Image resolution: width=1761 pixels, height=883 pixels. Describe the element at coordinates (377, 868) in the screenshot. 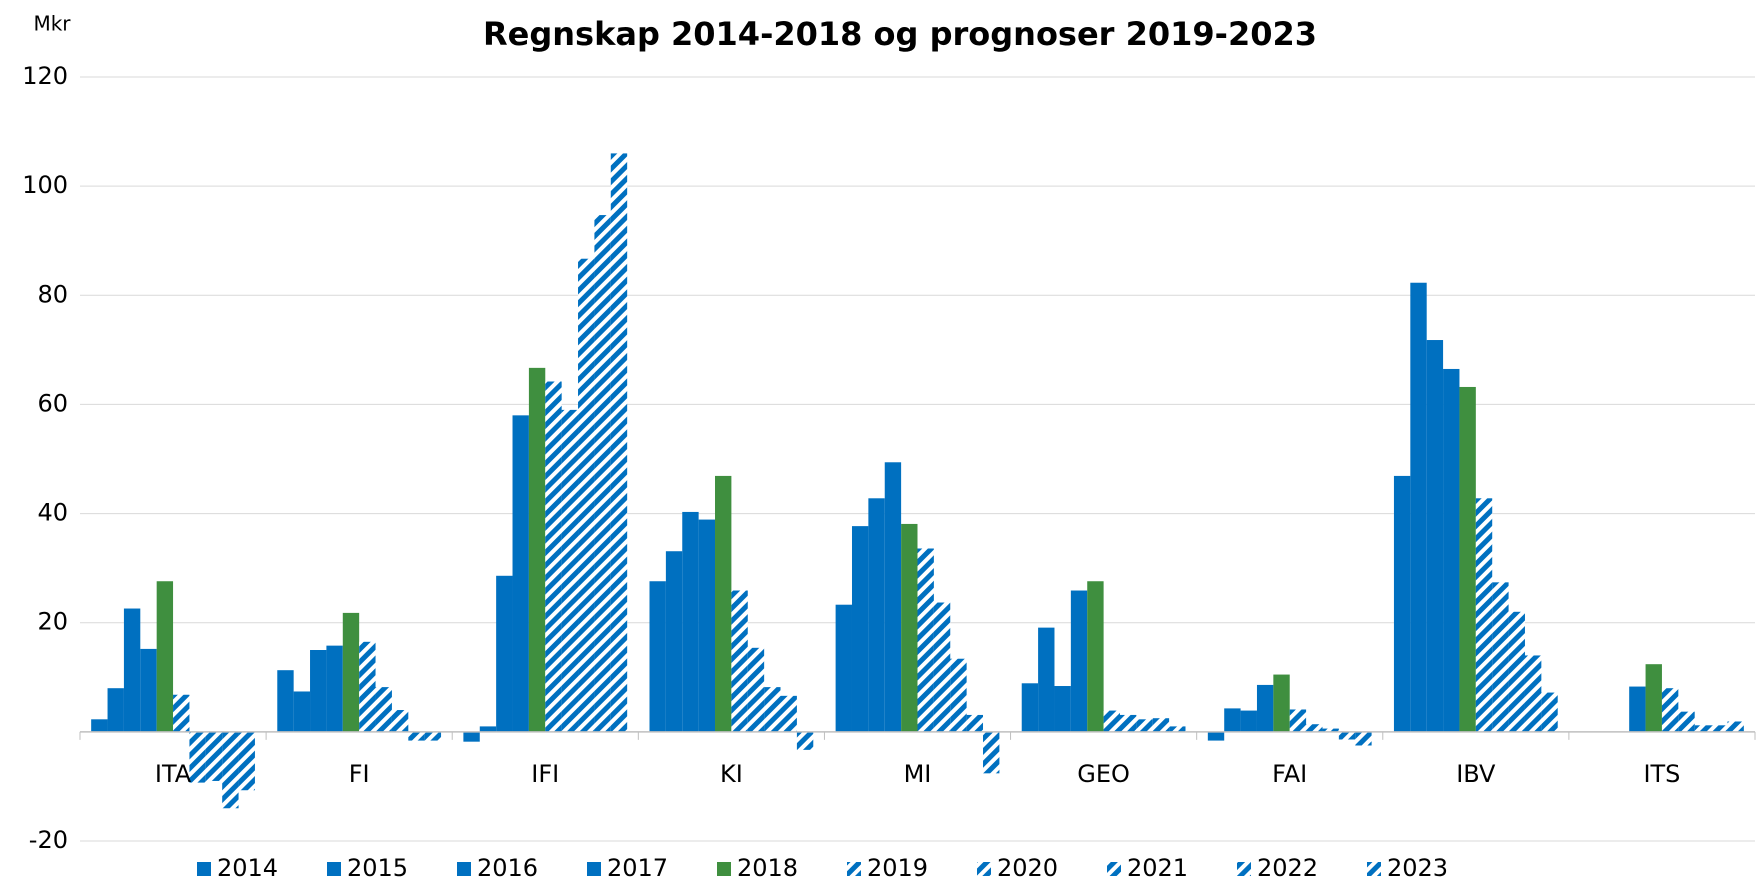

I see `legend-label: 2015` at that location.